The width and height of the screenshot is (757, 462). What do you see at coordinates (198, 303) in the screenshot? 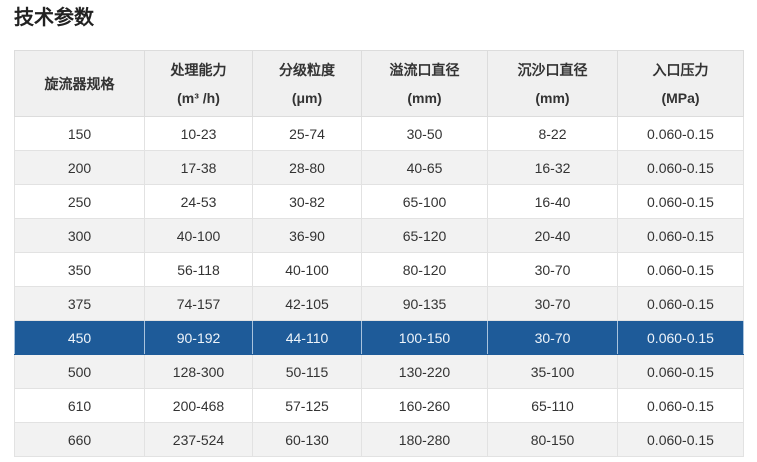
I see `table-cell: 74-157` at bounding box center [198, 303].